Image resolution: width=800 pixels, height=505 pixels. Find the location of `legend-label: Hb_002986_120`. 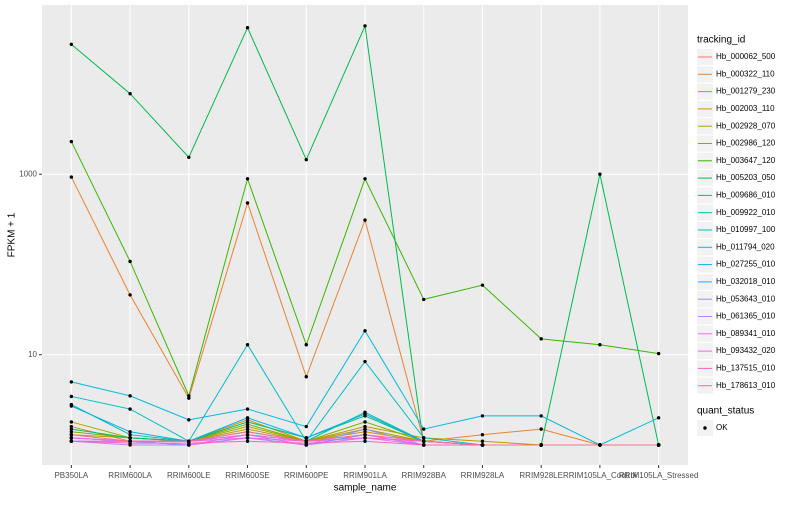

legend-label: Hb_002986_120 is located at coordinates (746, 143).